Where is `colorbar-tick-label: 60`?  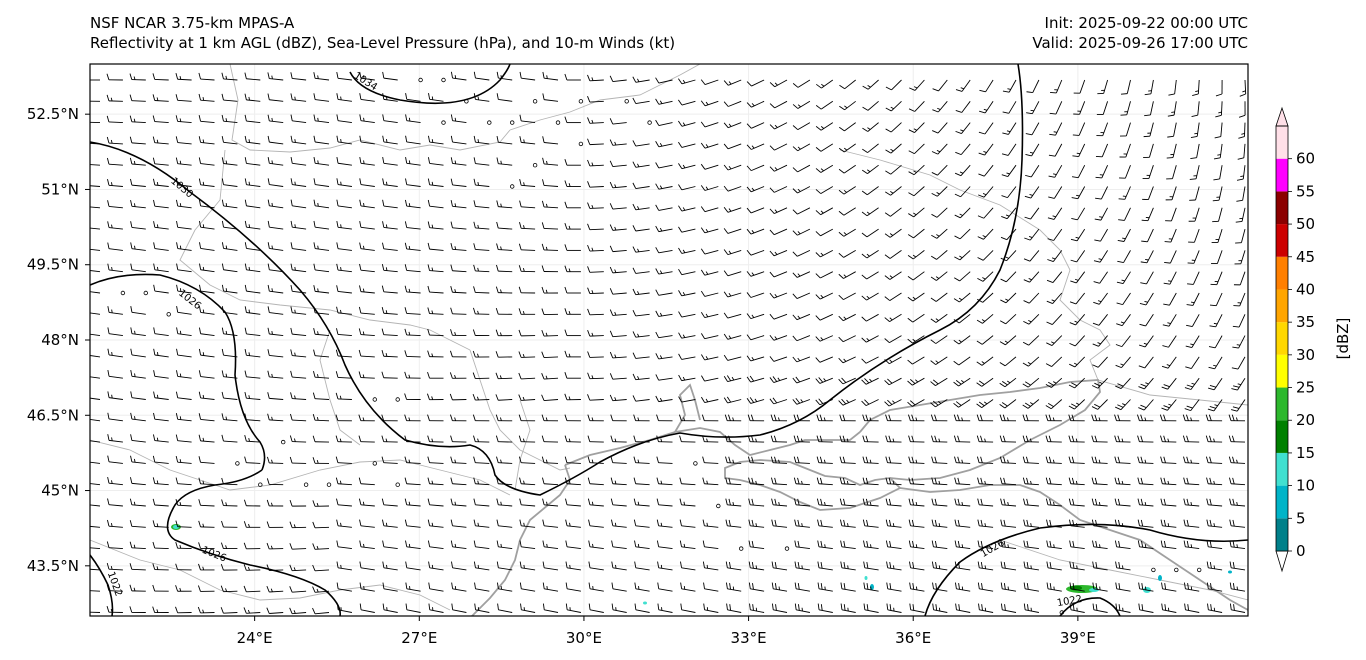 colorbar-tick-label: 60 is located at coordinates (1305, 159).